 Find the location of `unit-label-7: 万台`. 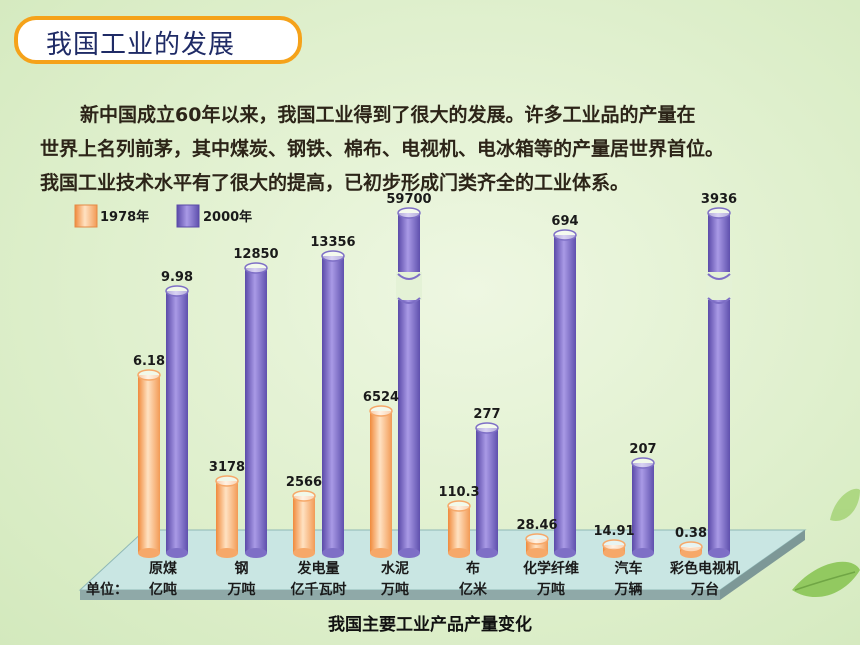

unit-label-7: 万台 is located at coordinates (704, 589).